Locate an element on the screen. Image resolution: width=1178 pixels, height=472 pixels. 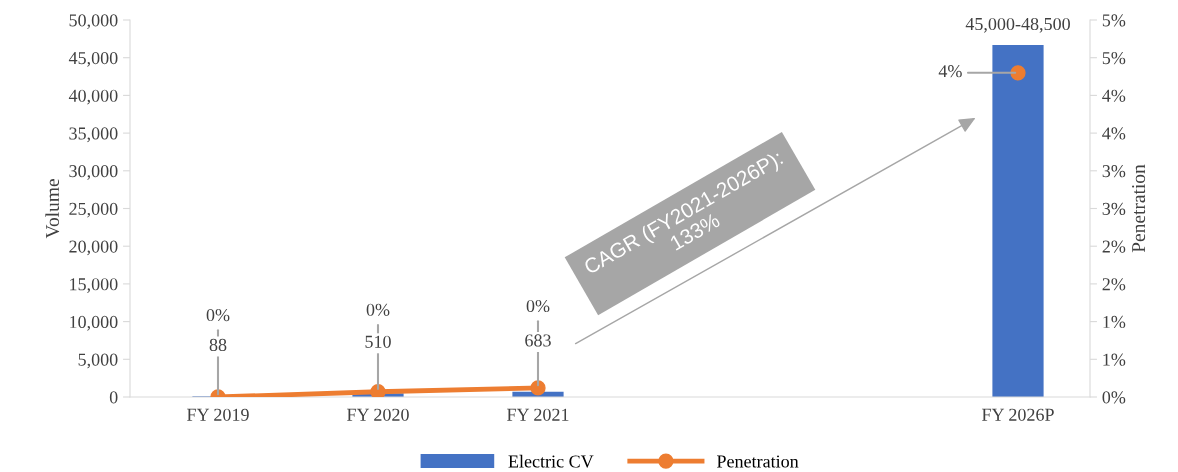
y-tick-label: 25,000 is located at coordinates (93, 210).